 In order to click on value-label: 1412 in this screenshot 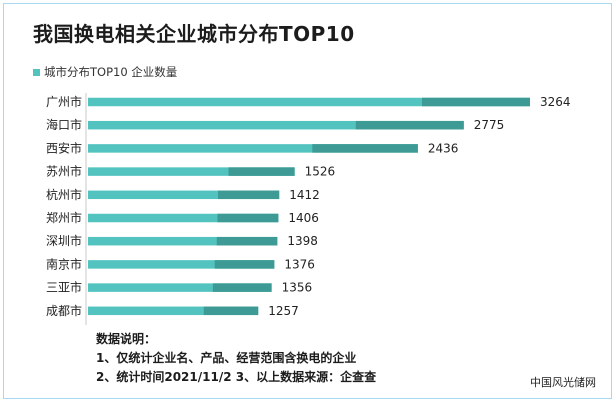, I will do `click(304, 195)`.